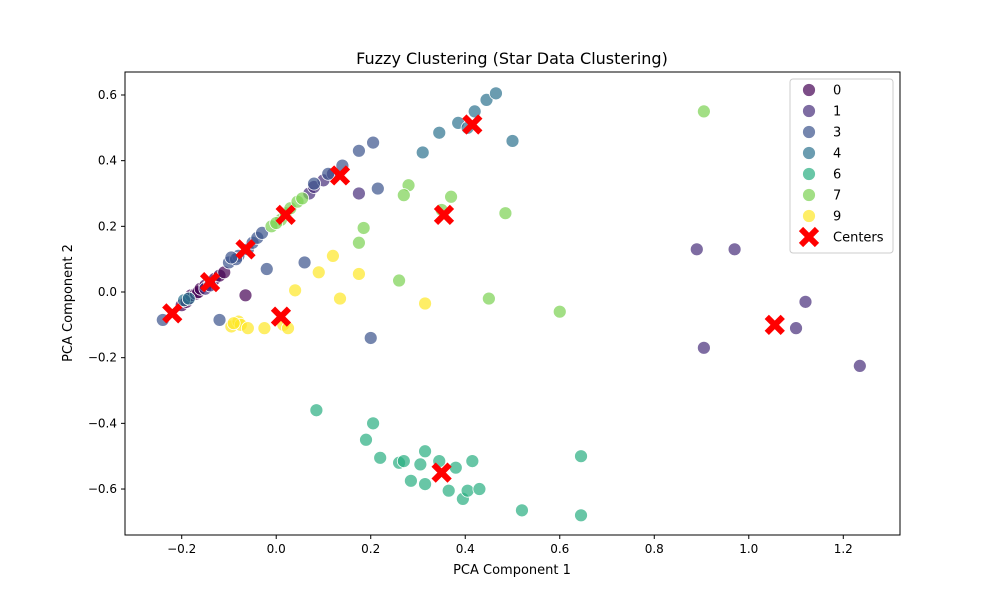 The width and height of the screenshot is (1000, 600). I want to click on legend-label: 3, so click(837, 133).